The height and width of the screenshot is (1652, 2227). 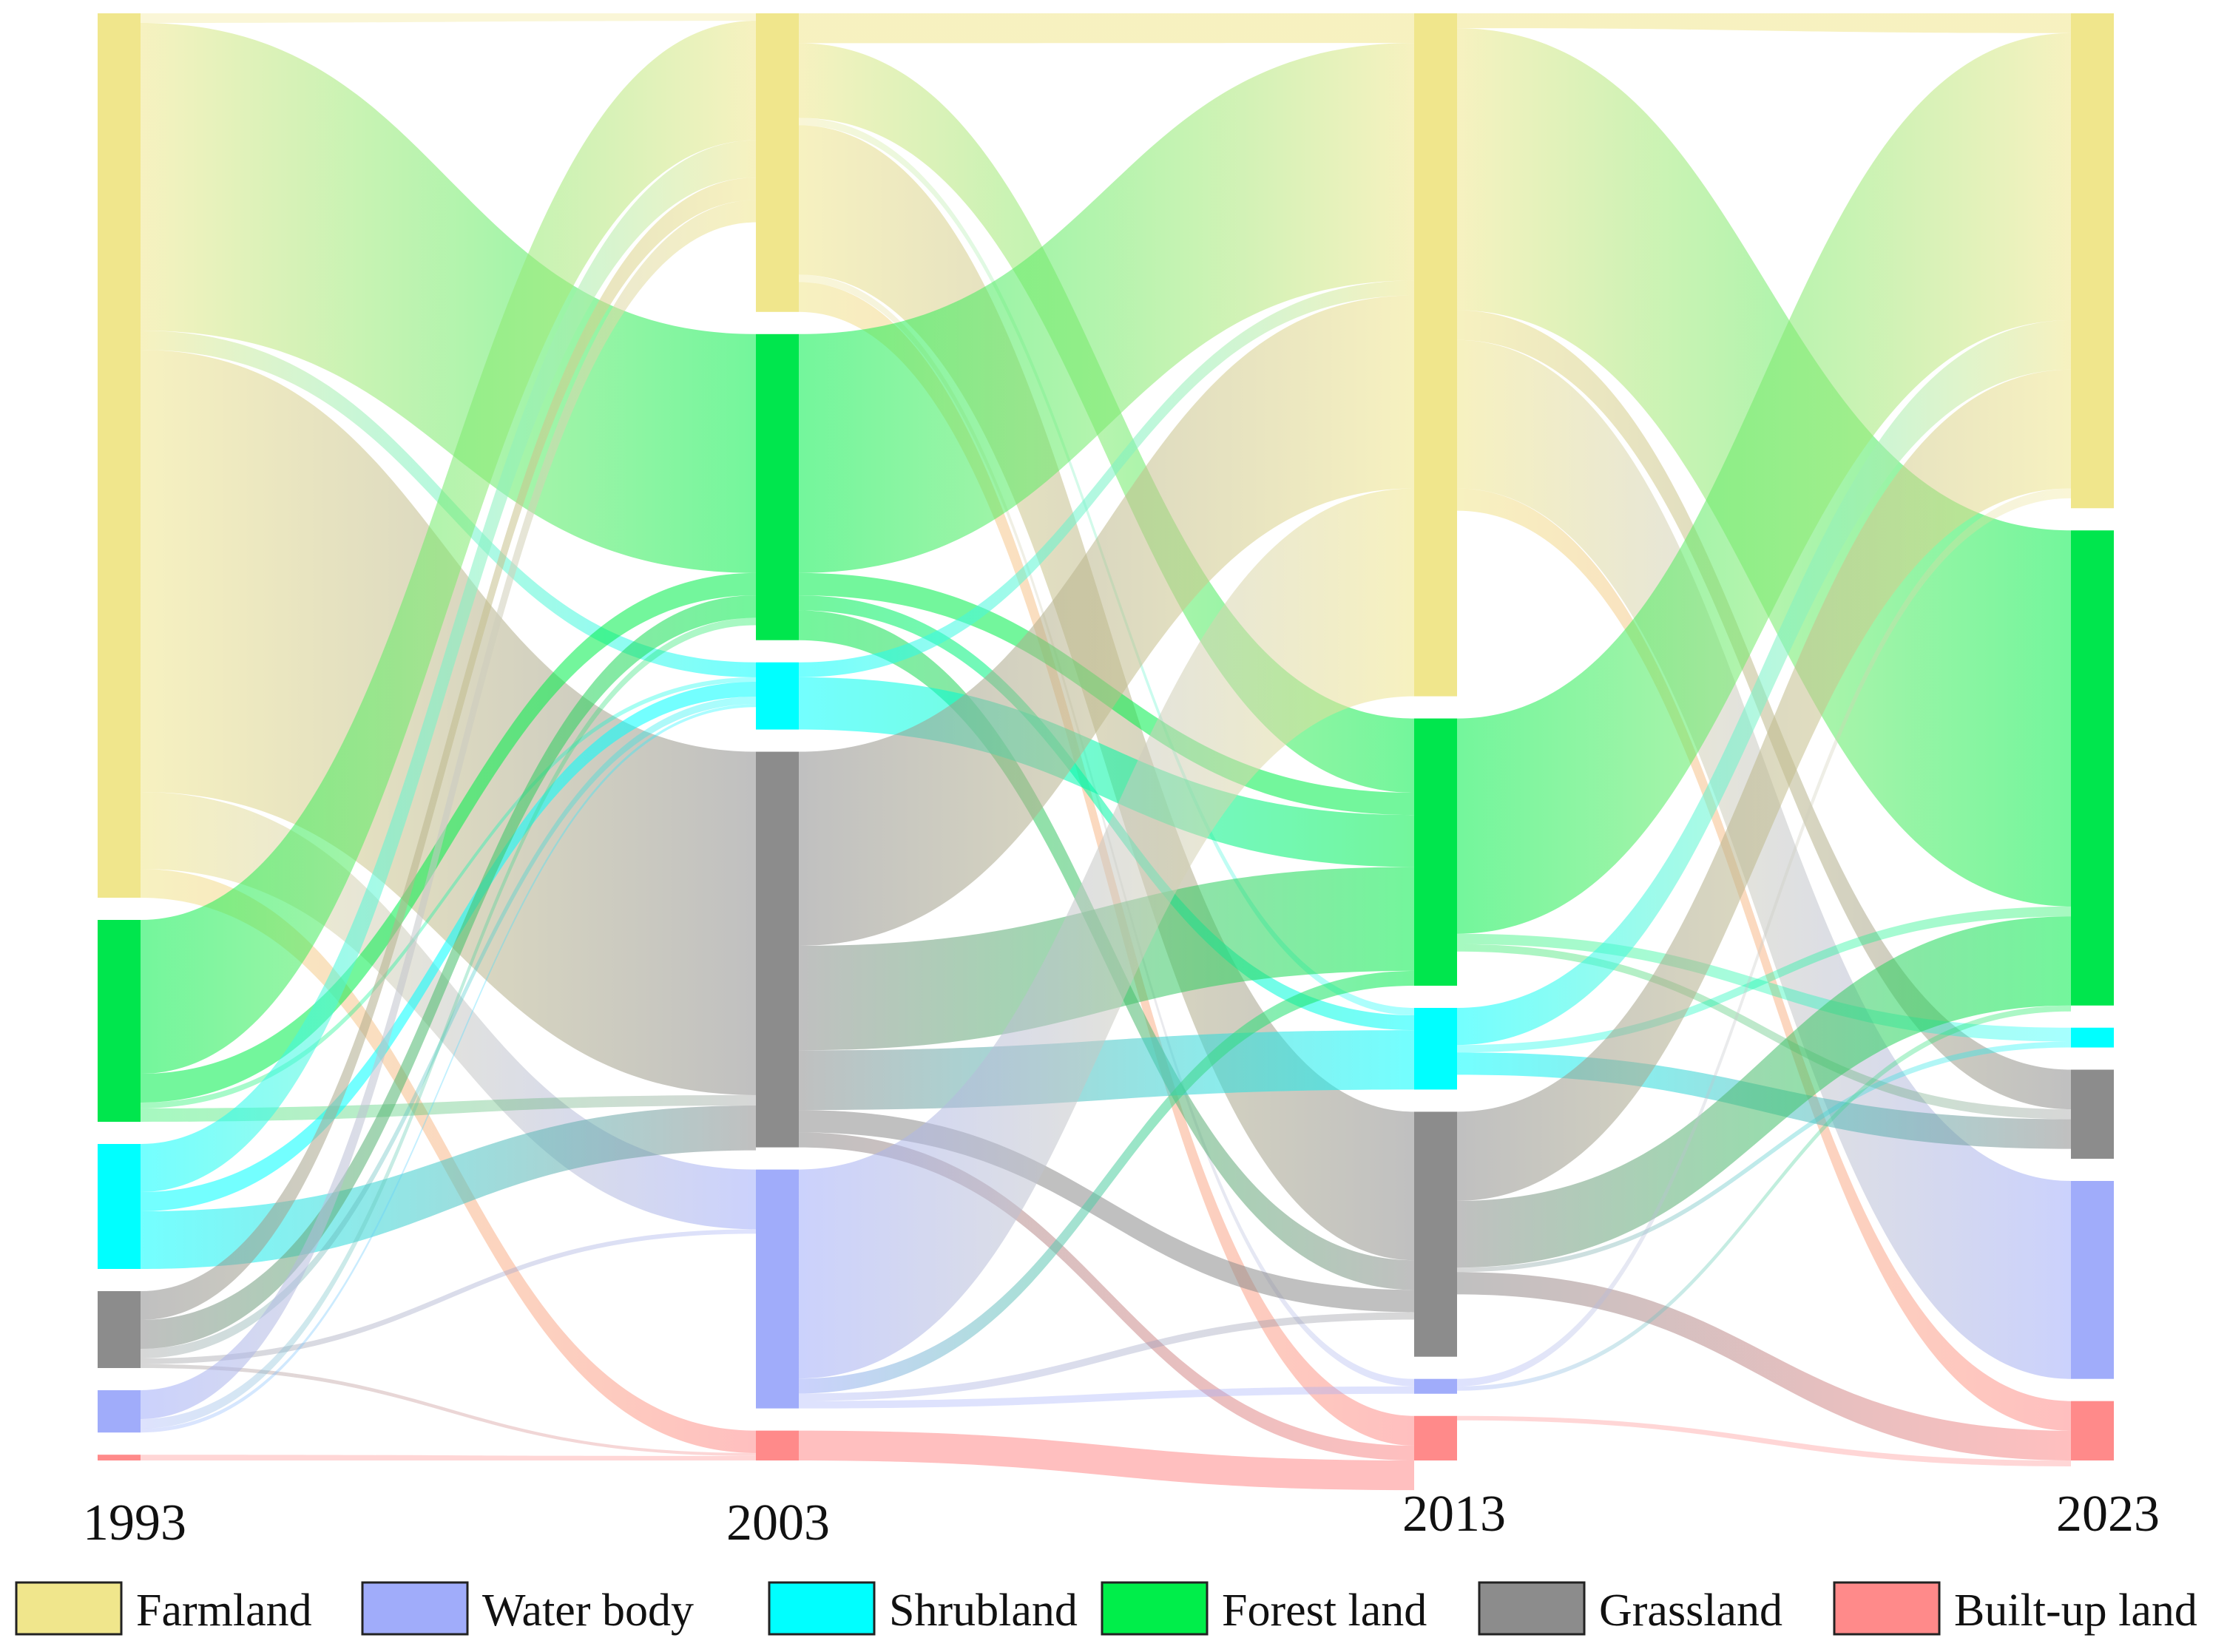 I want to click on node-2003-water, so click(x=777, y=1289).